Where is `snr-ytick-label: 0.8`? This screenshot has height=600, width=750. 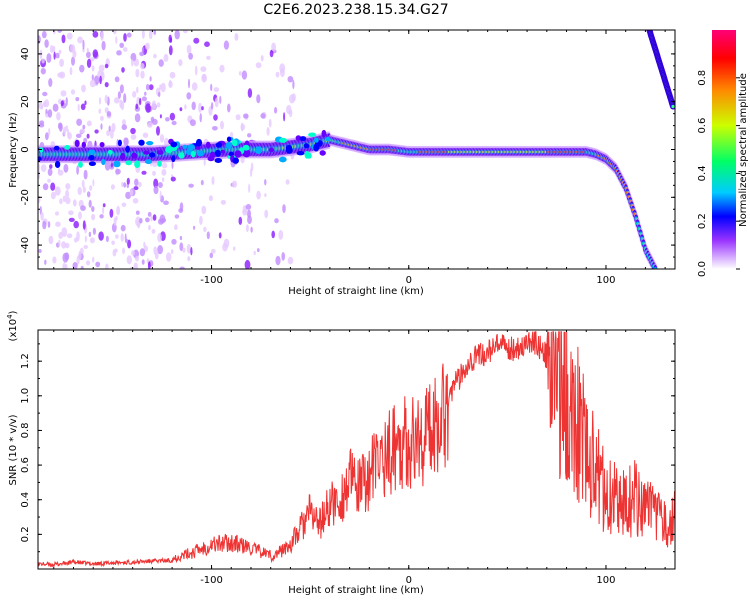
snr-ytick-label: 0.8 is located at coordinates (25, 430).